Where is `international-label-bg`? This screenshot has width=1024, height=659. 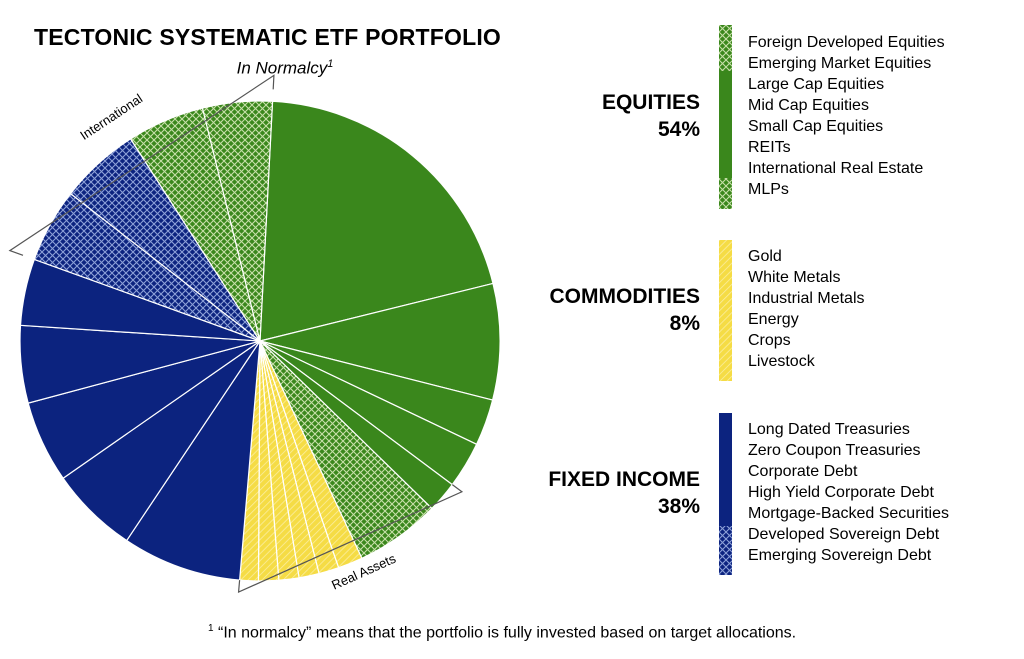
international-label-bg is located at coordinates (112, 117).